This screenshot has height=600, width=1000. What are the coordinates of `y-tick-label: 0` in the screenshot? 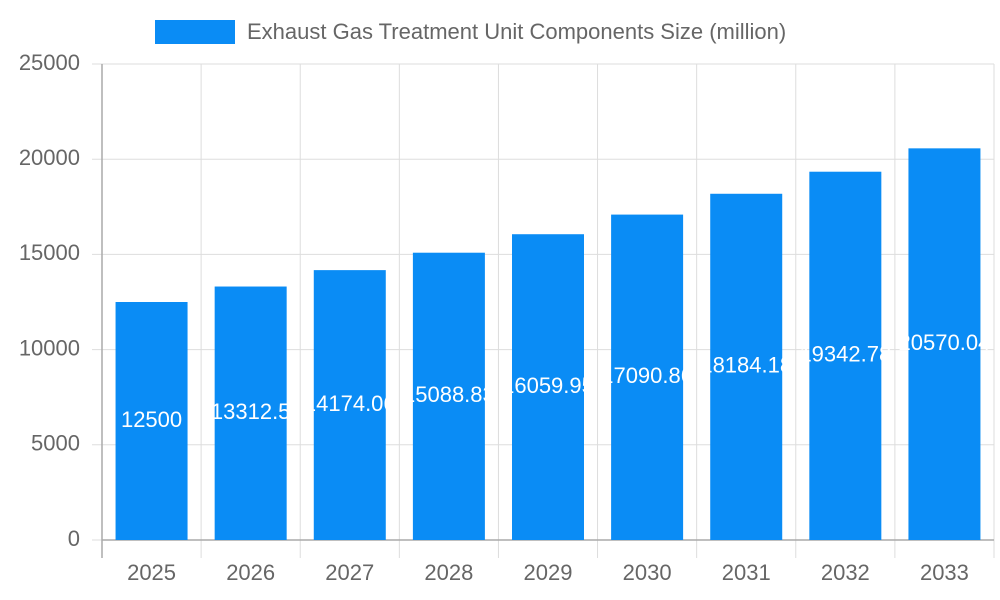 It's located at (74, 538).